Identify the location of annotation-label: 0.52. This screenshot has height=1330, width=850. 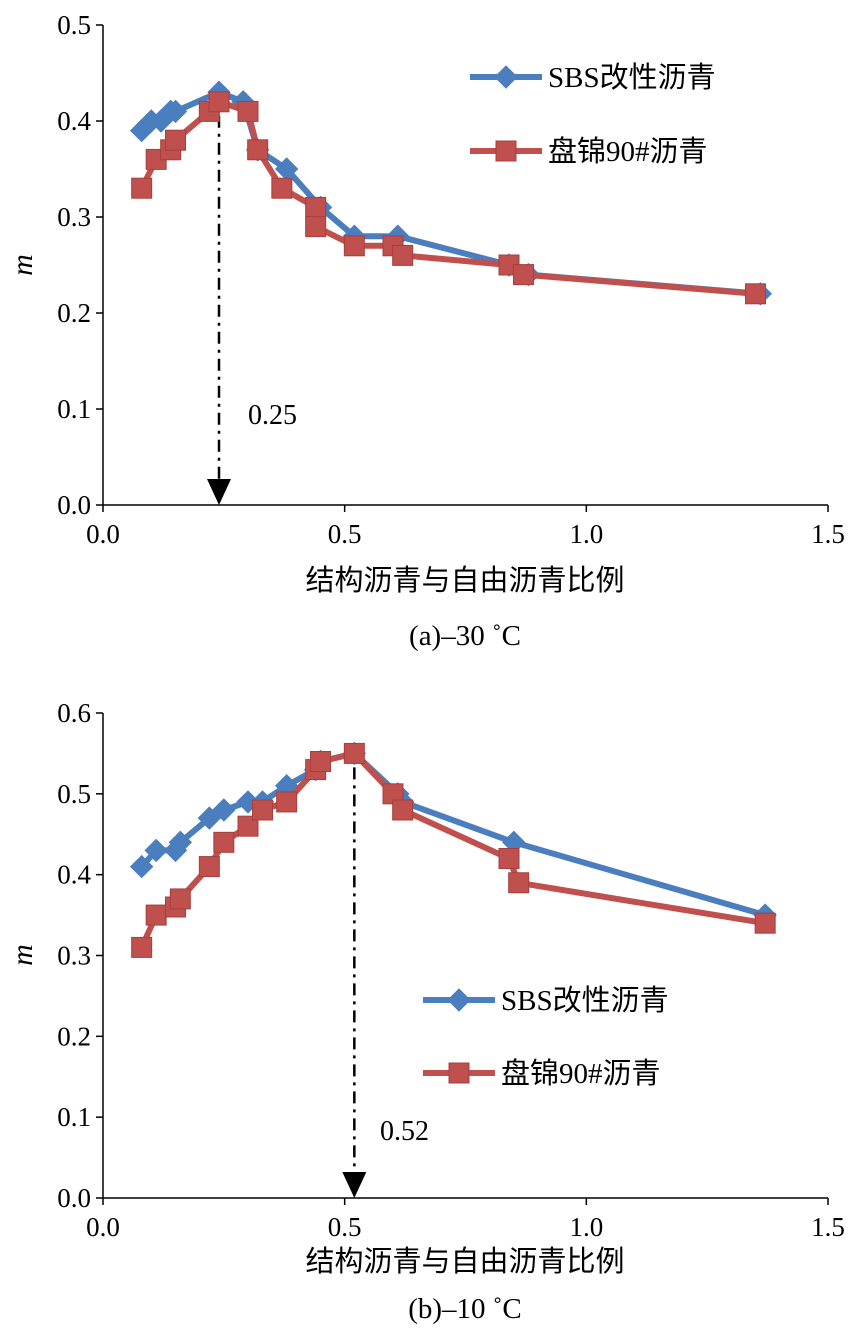
(404, 1131).